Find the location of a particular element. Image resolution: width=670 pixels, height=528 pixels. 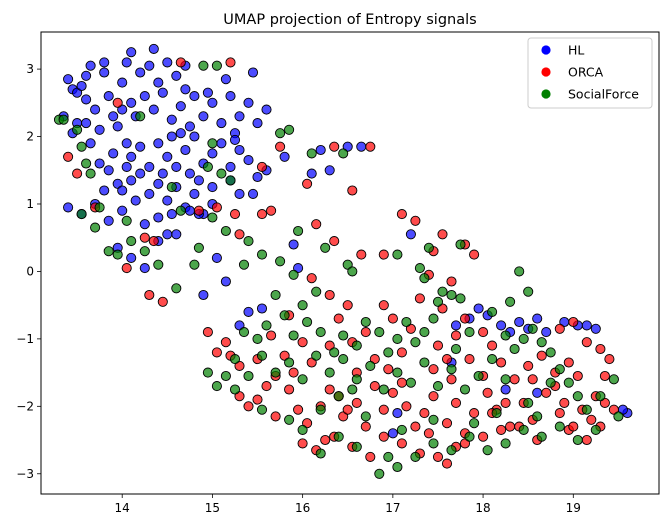

y-tick-label: 0 is located at coordinates (30, 271).